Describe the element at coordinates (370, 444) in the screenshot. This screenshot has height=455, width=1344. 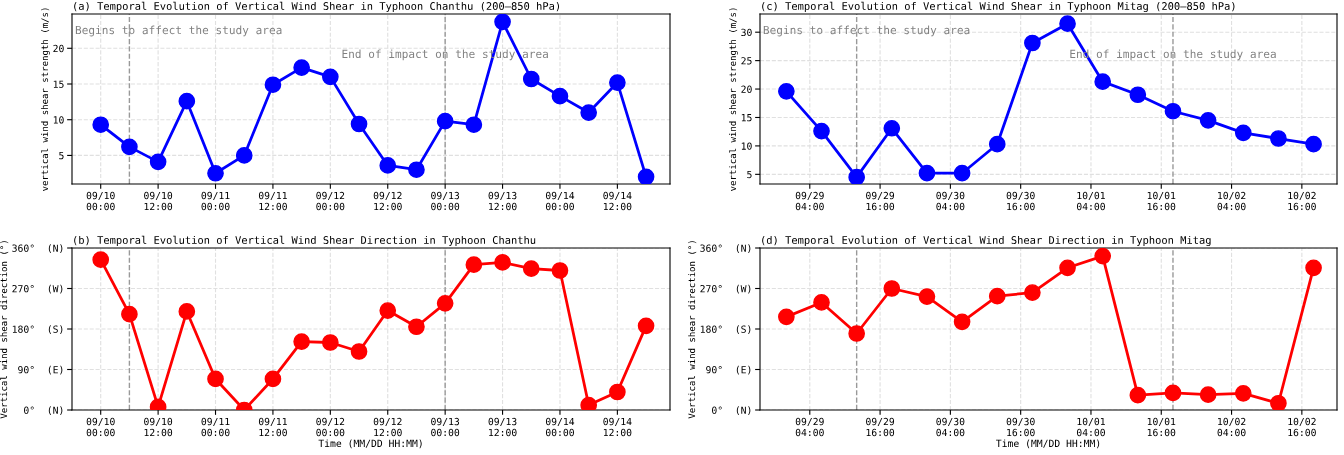
I see `x-axis-title: Time (MM/DD HH:MM)` at that location.